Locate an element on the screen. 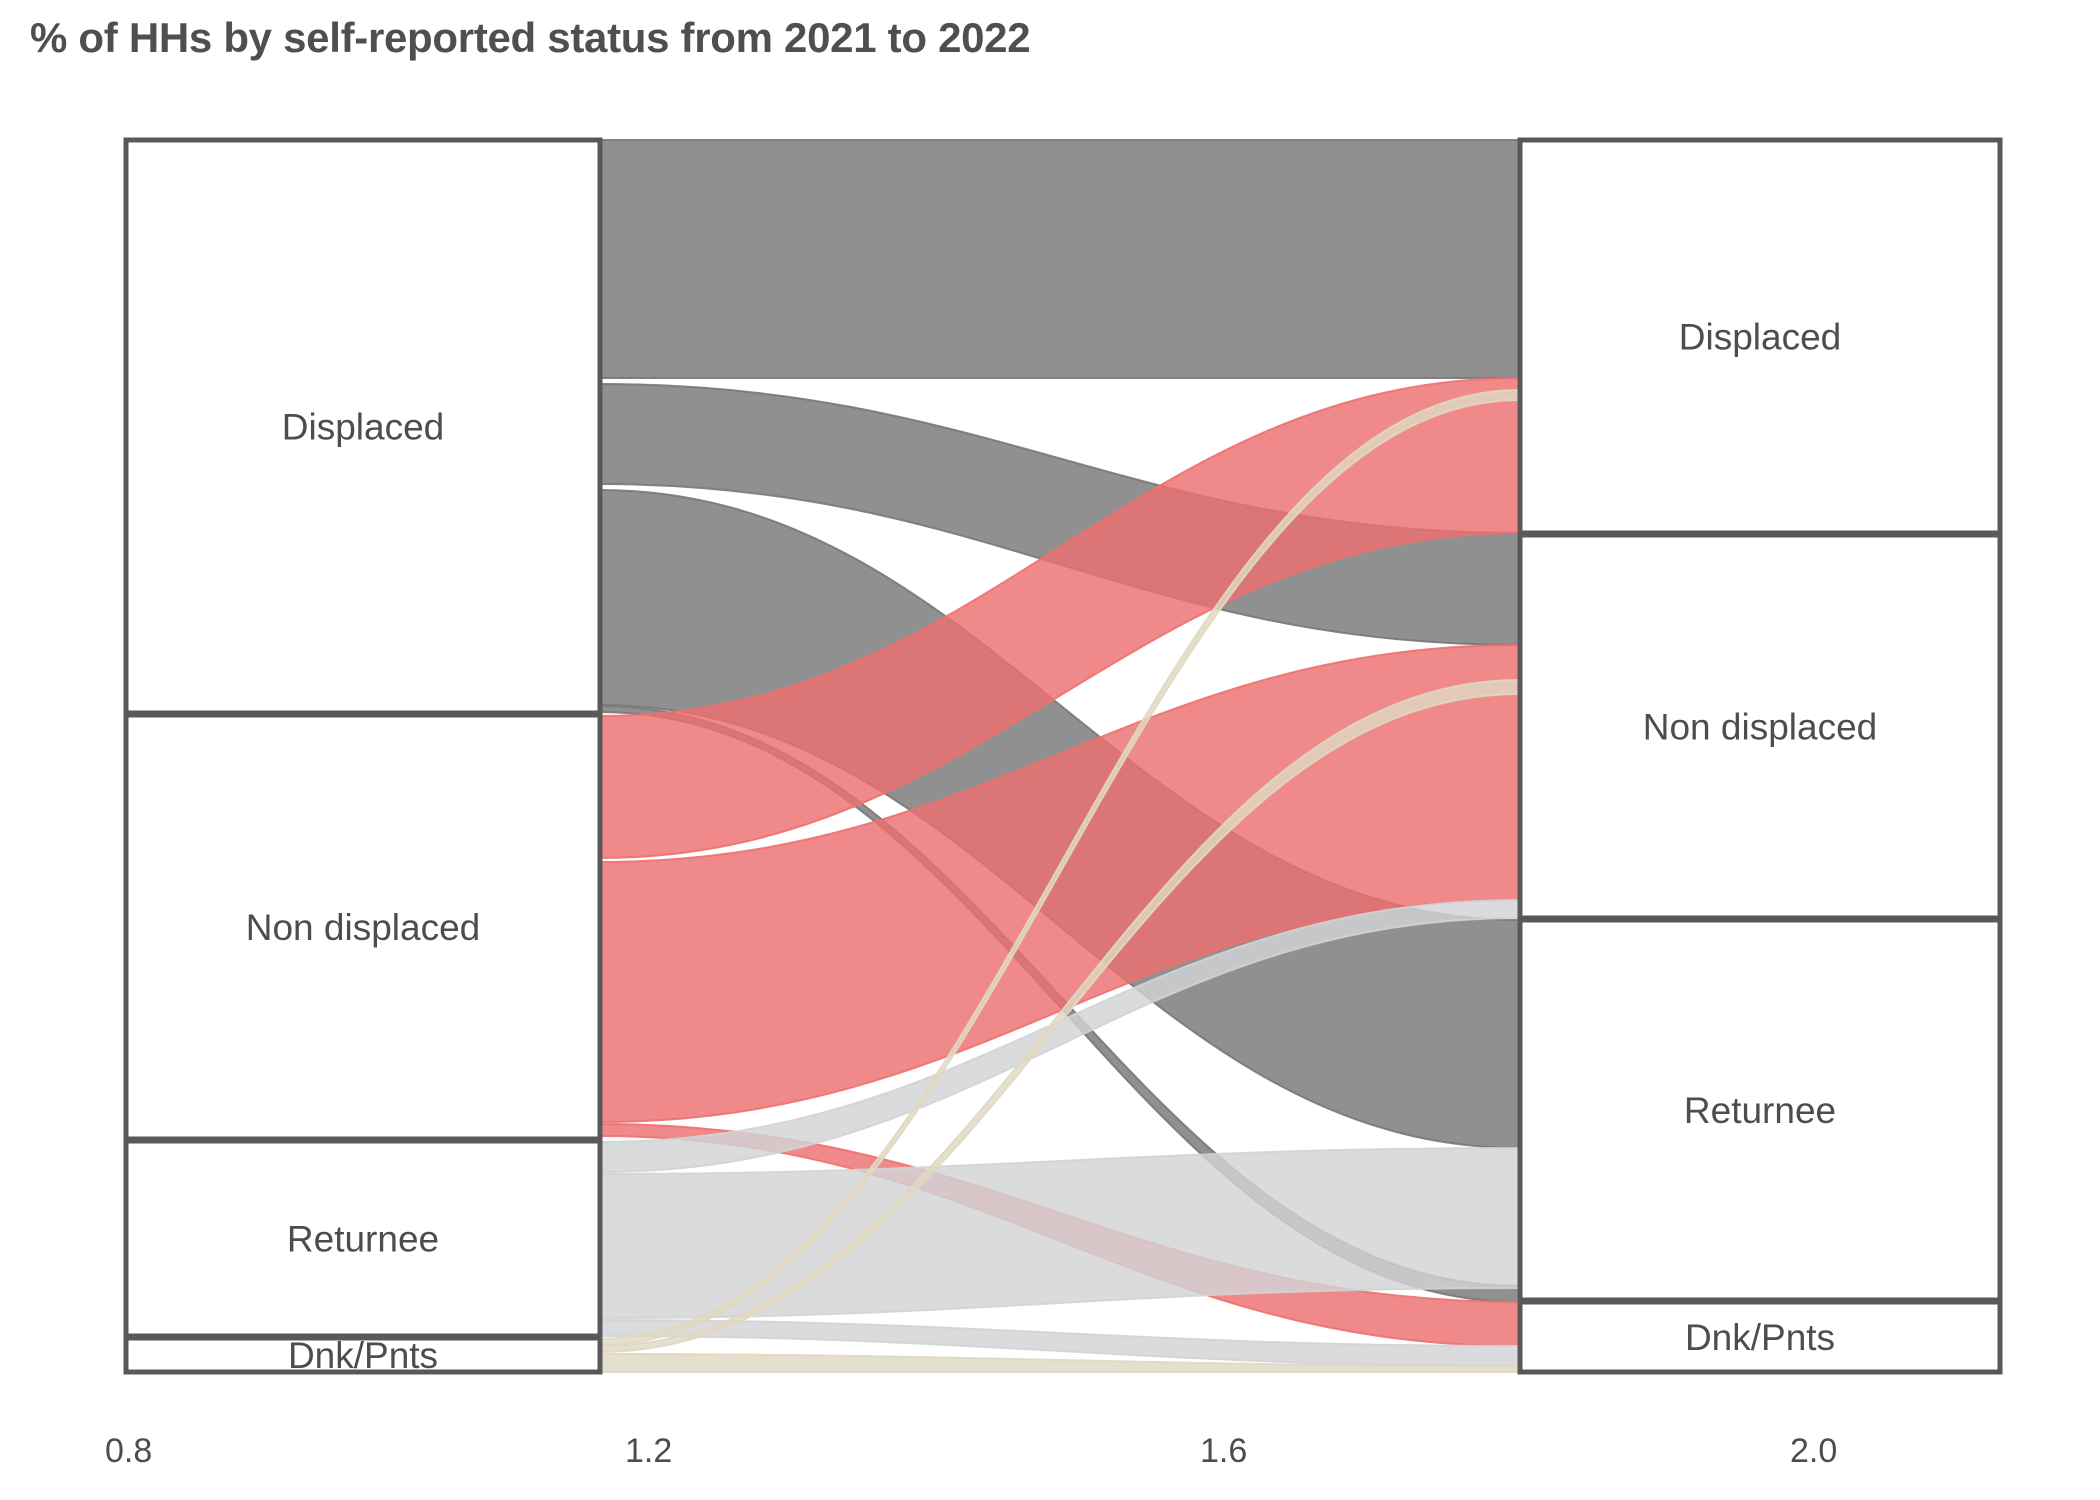 The image size is (2100, 1500). node-right-displaced is located at coordinates (1760, 336).